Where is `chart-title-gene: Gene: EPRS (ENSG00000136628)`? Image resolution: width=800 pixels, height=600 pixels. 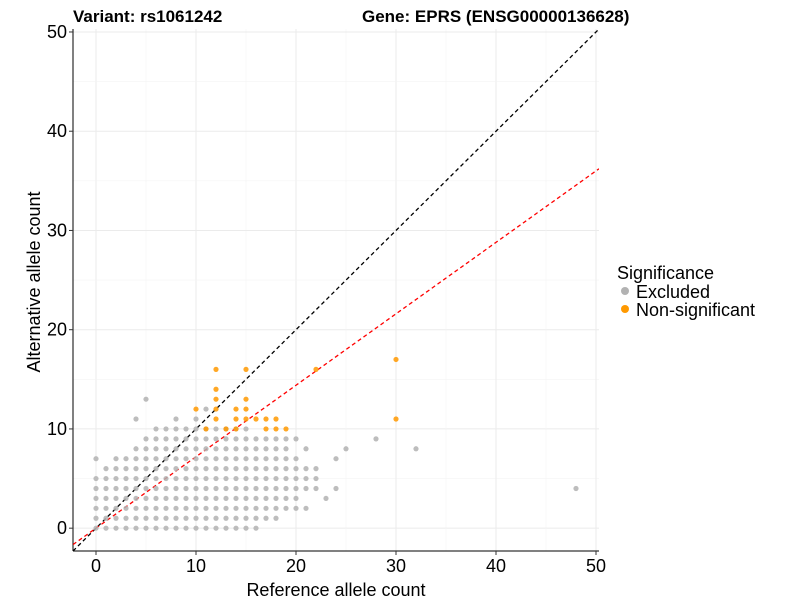 chart-title-gene: Gene: EPRS (ENSG00000136628) is located at coordinates (495, 16).